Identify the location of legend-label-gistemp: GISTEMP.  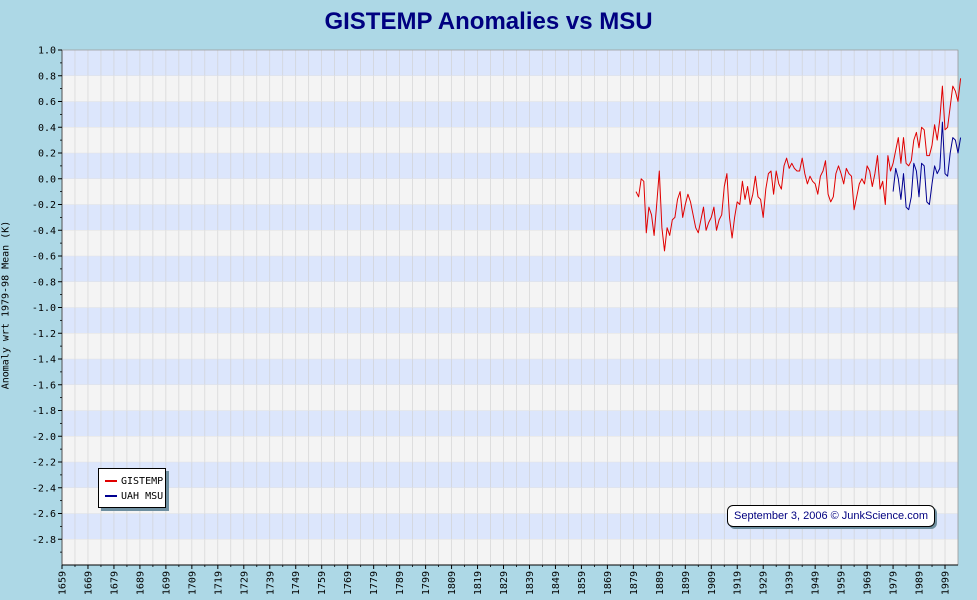
(142, 481).